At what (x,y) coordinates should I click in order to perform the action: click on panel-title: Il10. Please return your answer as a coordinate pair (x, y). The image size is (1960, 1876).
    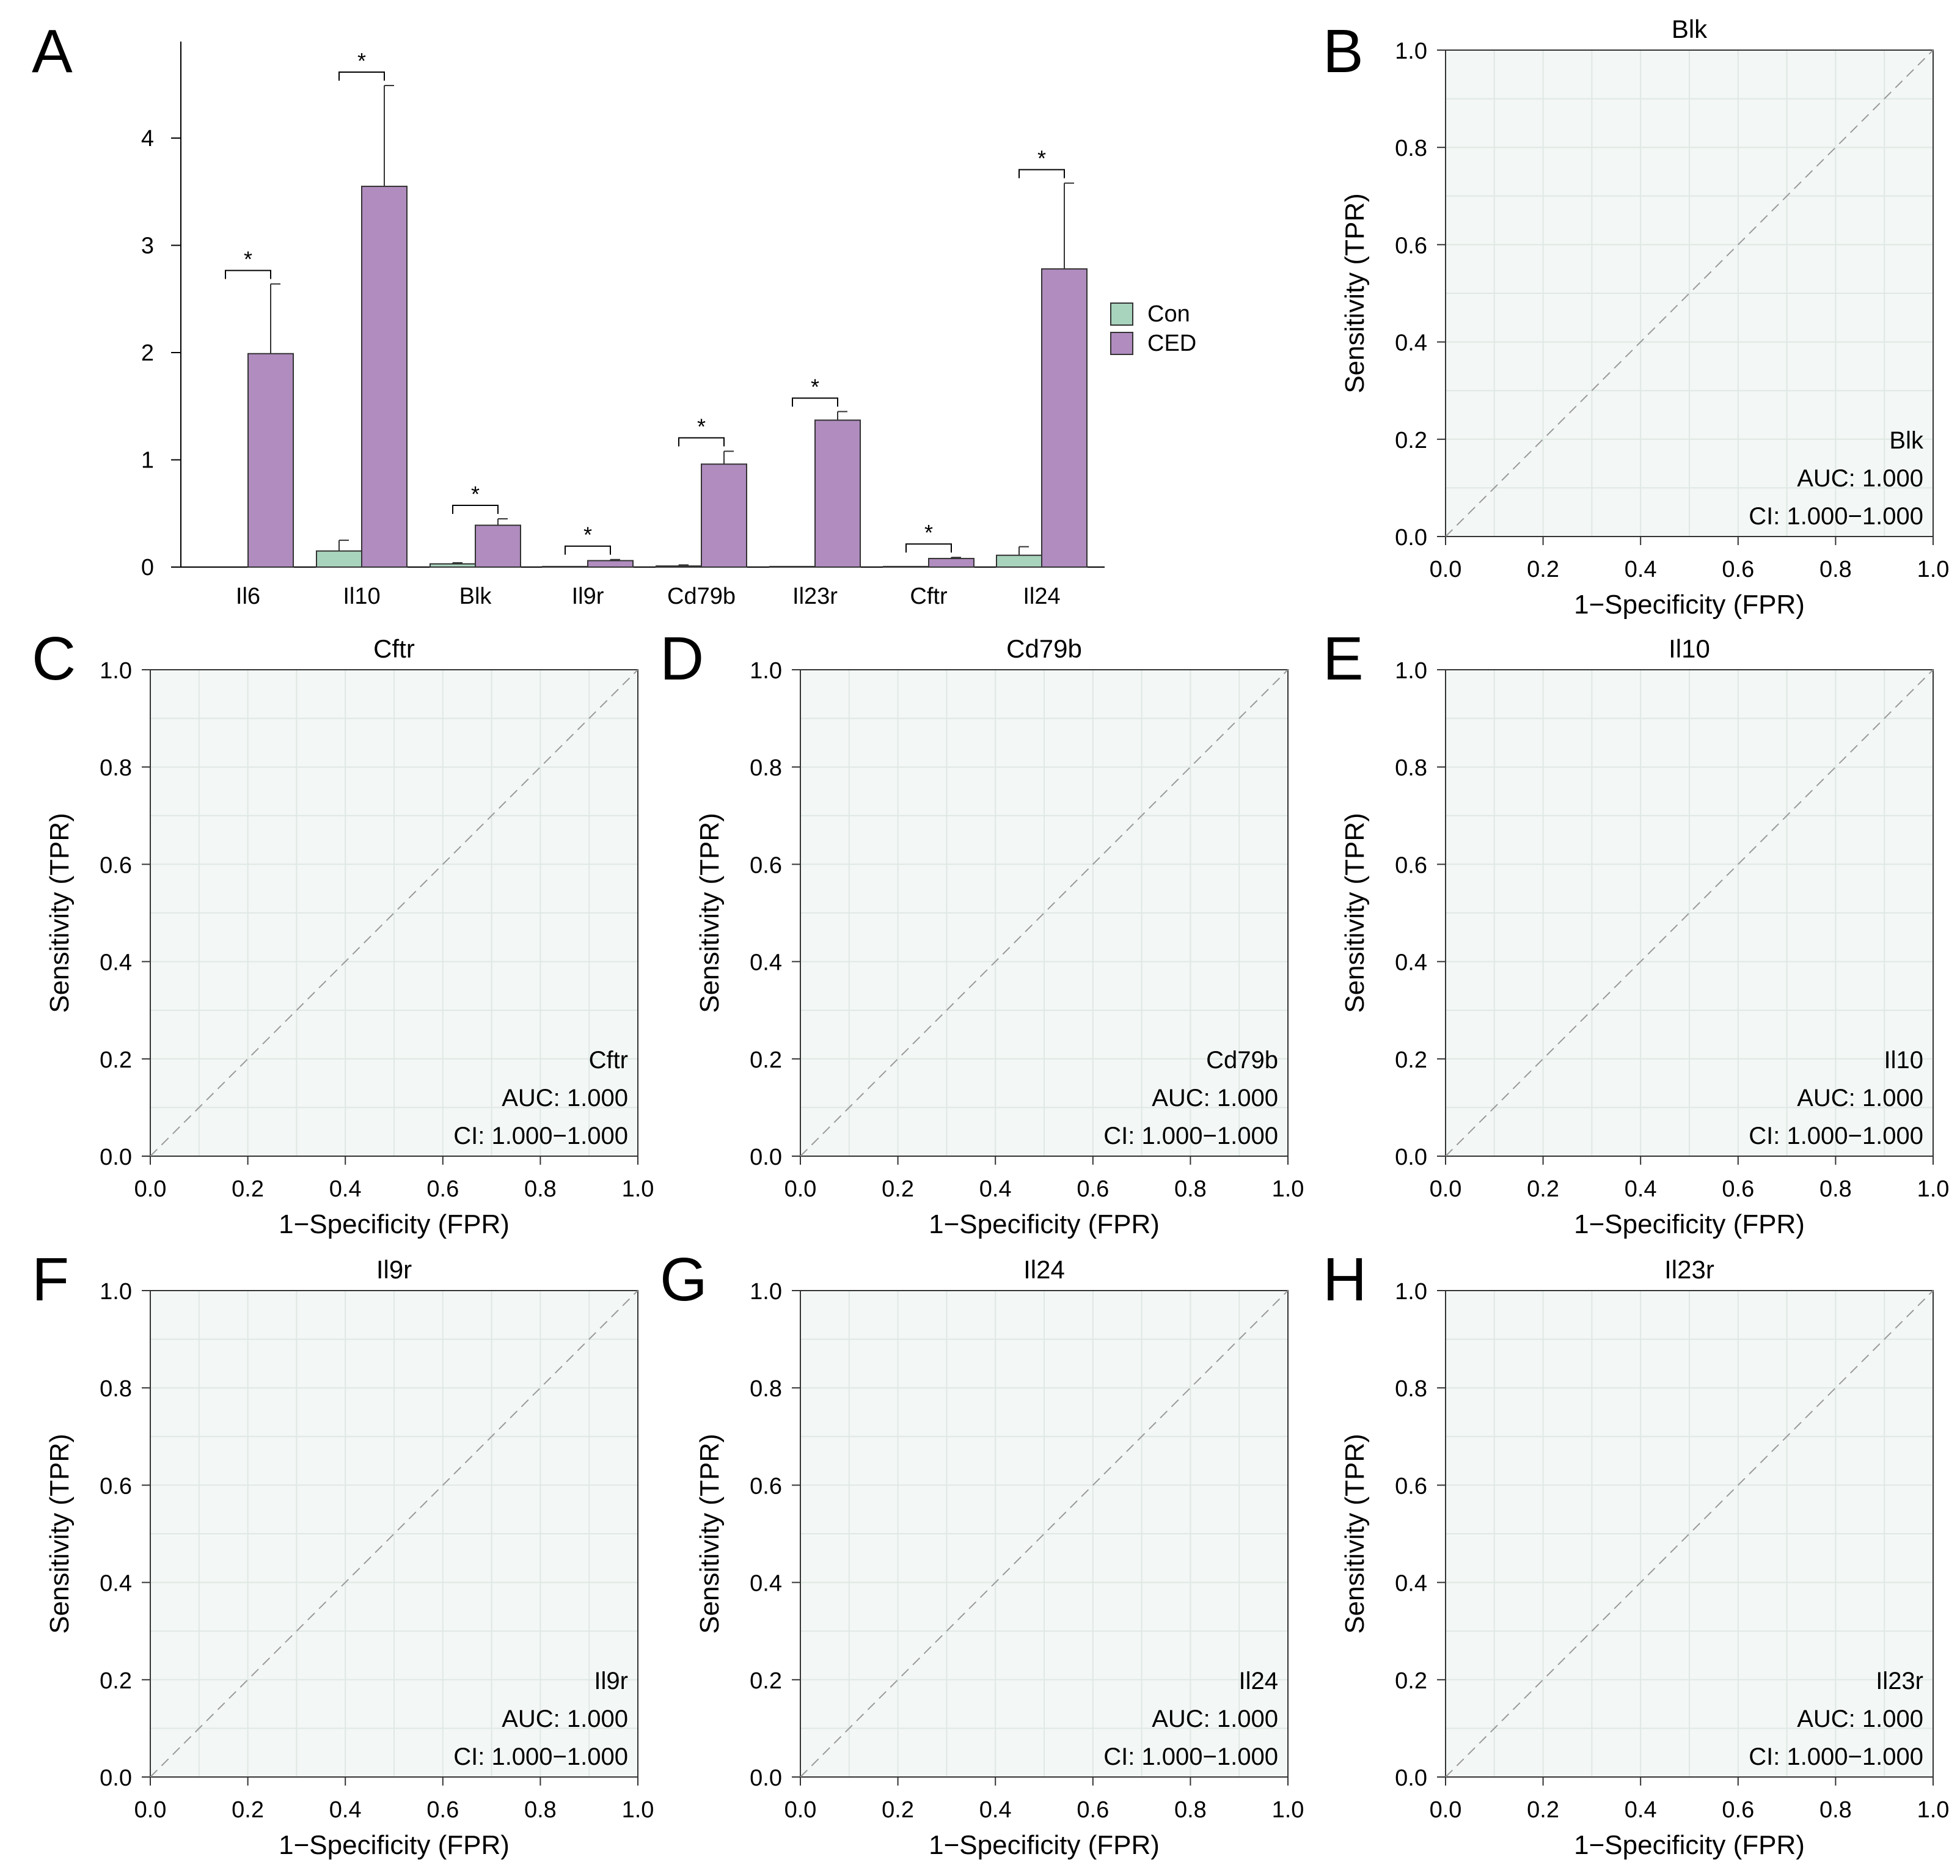
    Looking at the image, I should click on (1690, 648).